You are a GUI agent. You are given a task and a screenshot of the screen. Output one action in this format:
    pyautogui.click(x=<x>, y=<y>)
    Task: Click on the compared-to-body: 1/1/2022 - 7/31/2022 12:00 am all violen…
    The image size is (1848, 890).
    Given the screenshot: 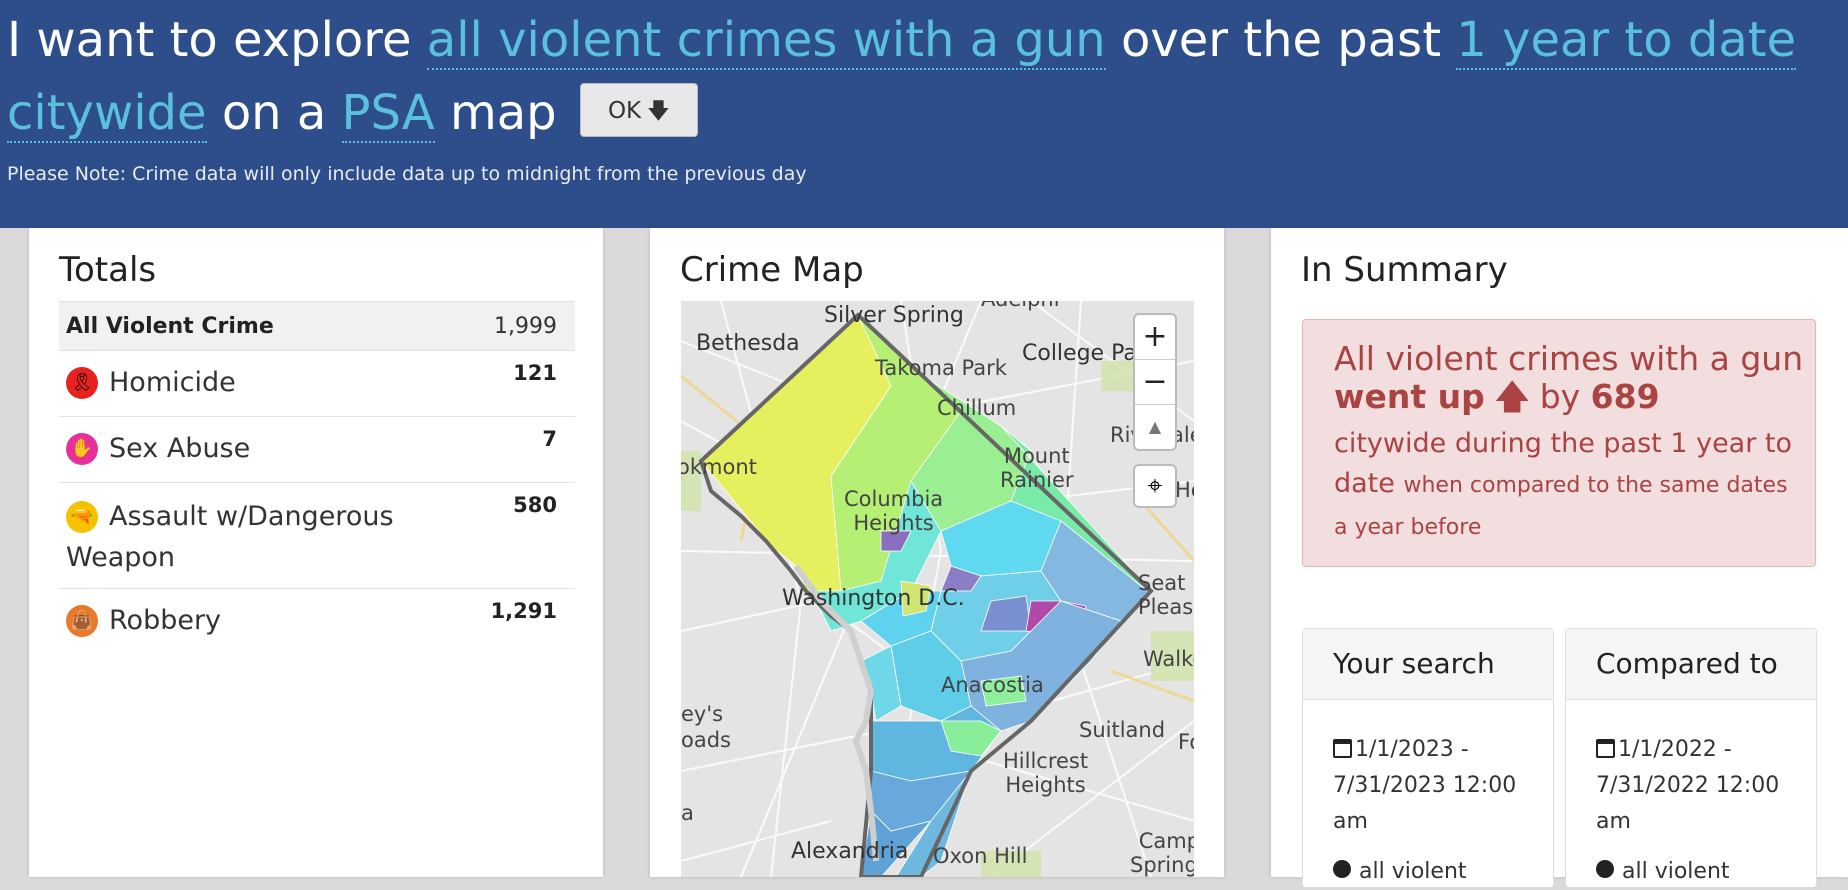 What is the action you would take?
    pyautogui.click(x=1701, y=811)
    